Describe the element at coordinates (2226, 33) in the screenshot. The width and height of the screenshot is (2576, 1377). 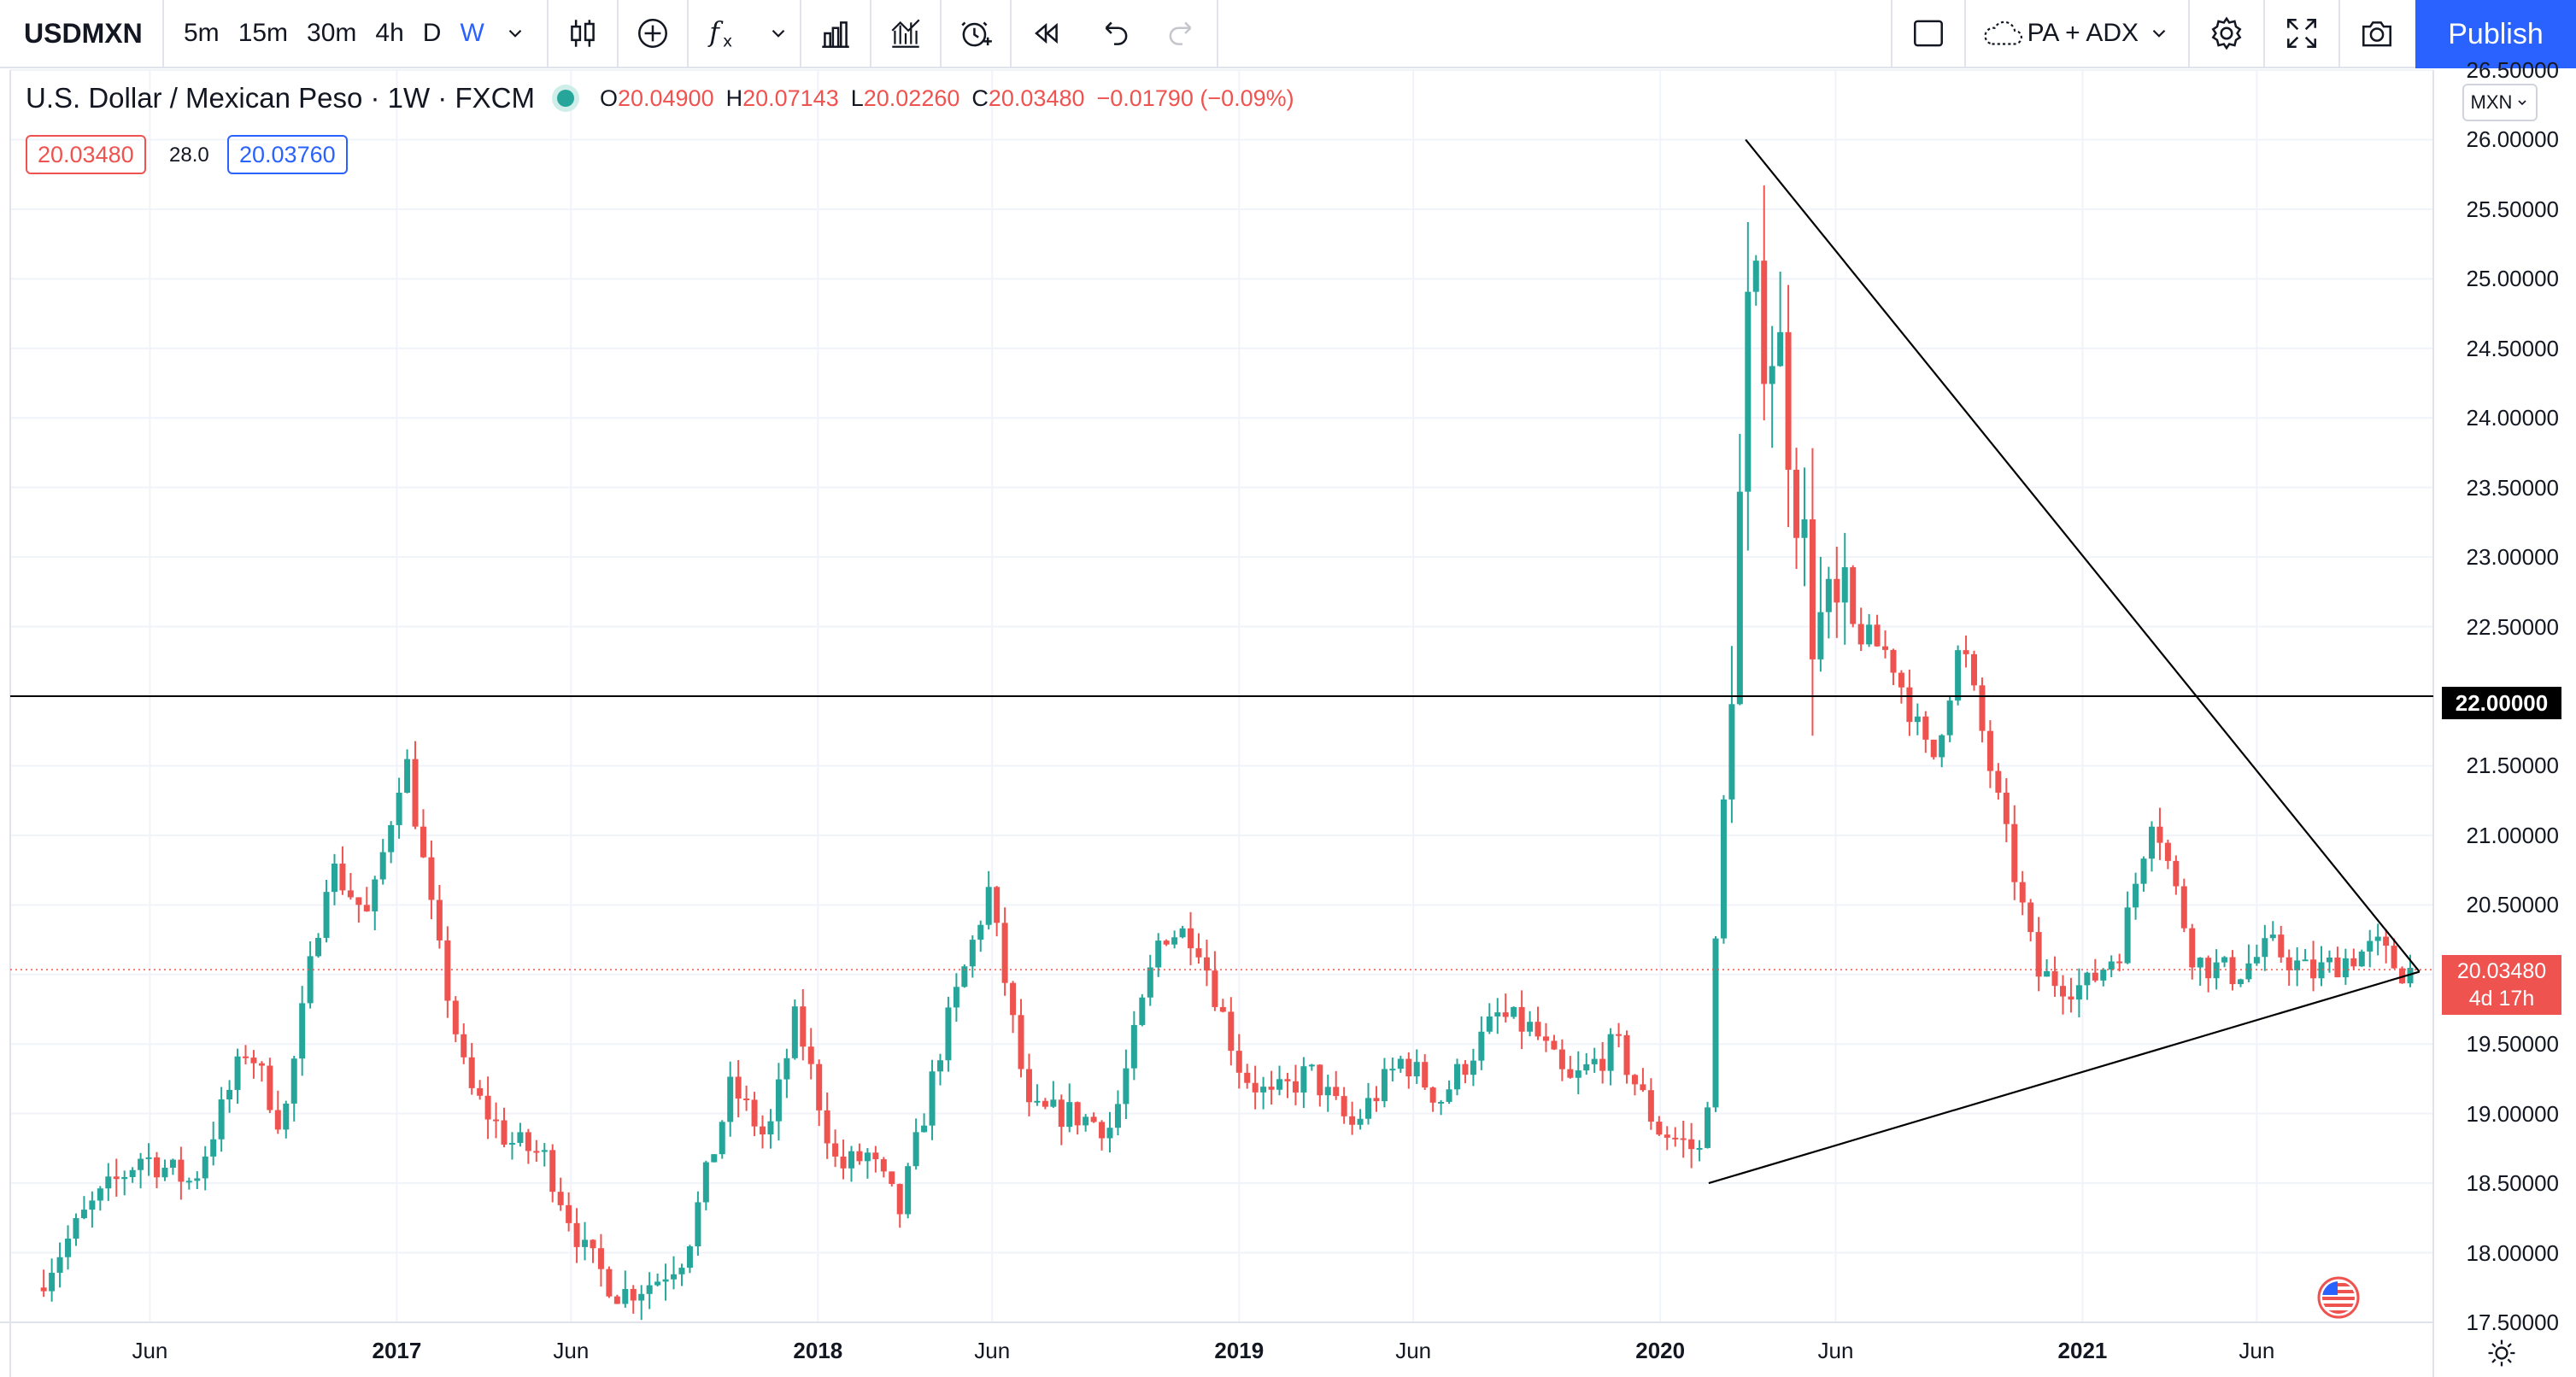
I see `settings-icon` at that location.